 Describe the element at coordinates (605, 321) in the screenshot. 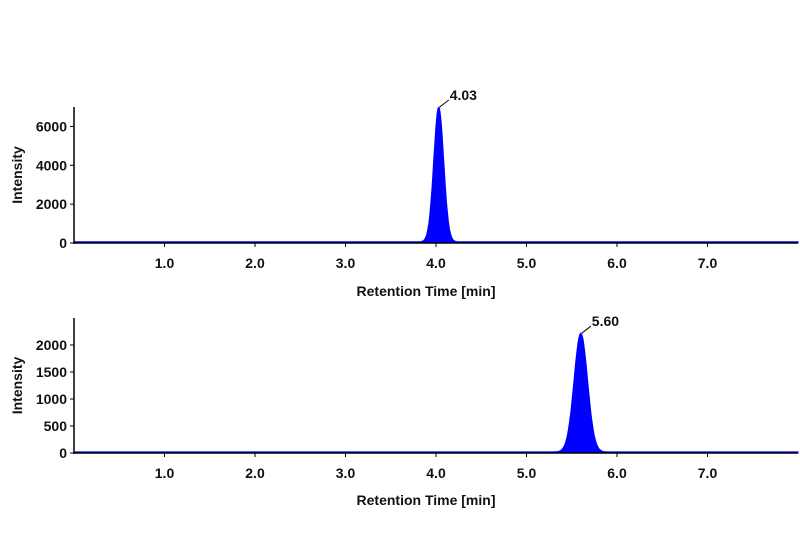

I see `peak-label: 5.60` at that location.